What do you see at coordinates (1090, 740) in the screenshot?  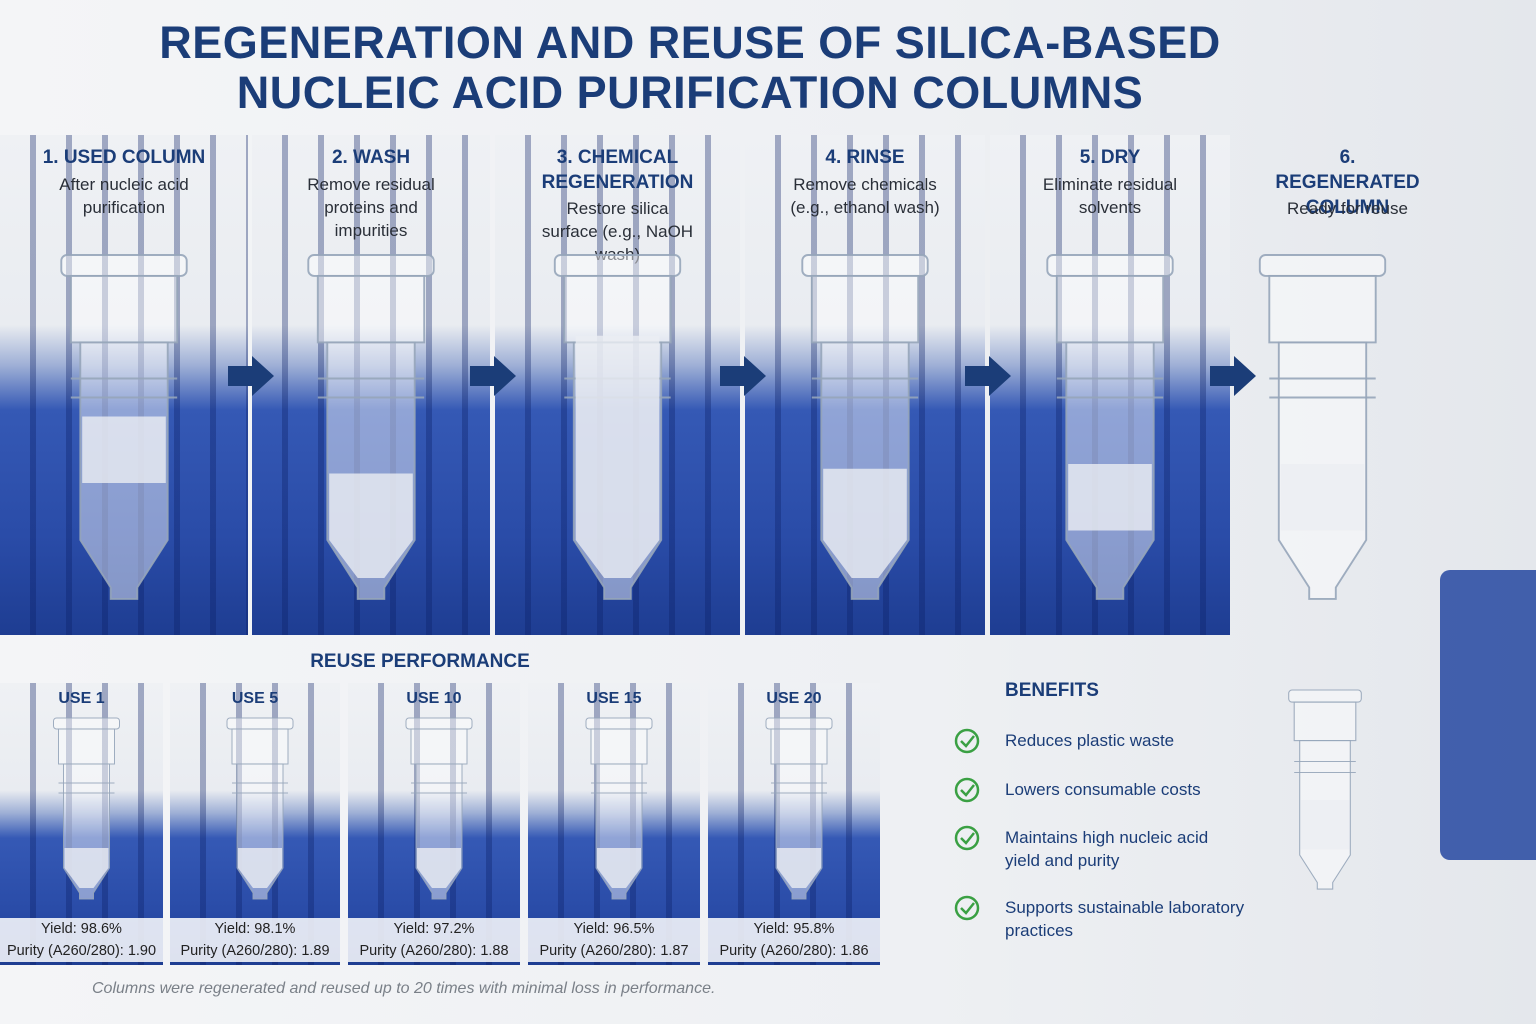 I see `benefit-item: Reduces plastic waste` at bounding box center [1090, 740].